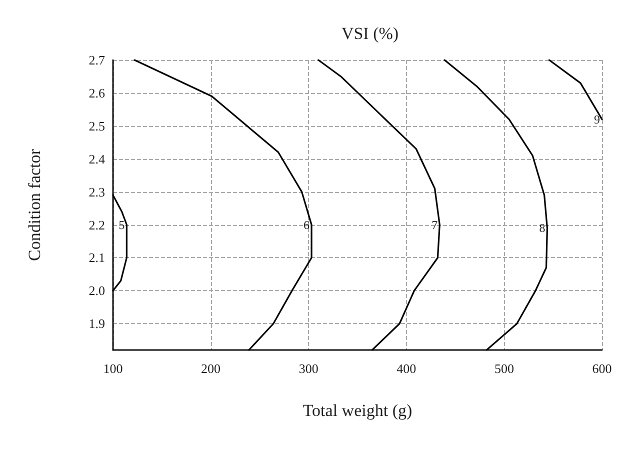  I want to click on x-tick-label: 300, so click(308, 368).